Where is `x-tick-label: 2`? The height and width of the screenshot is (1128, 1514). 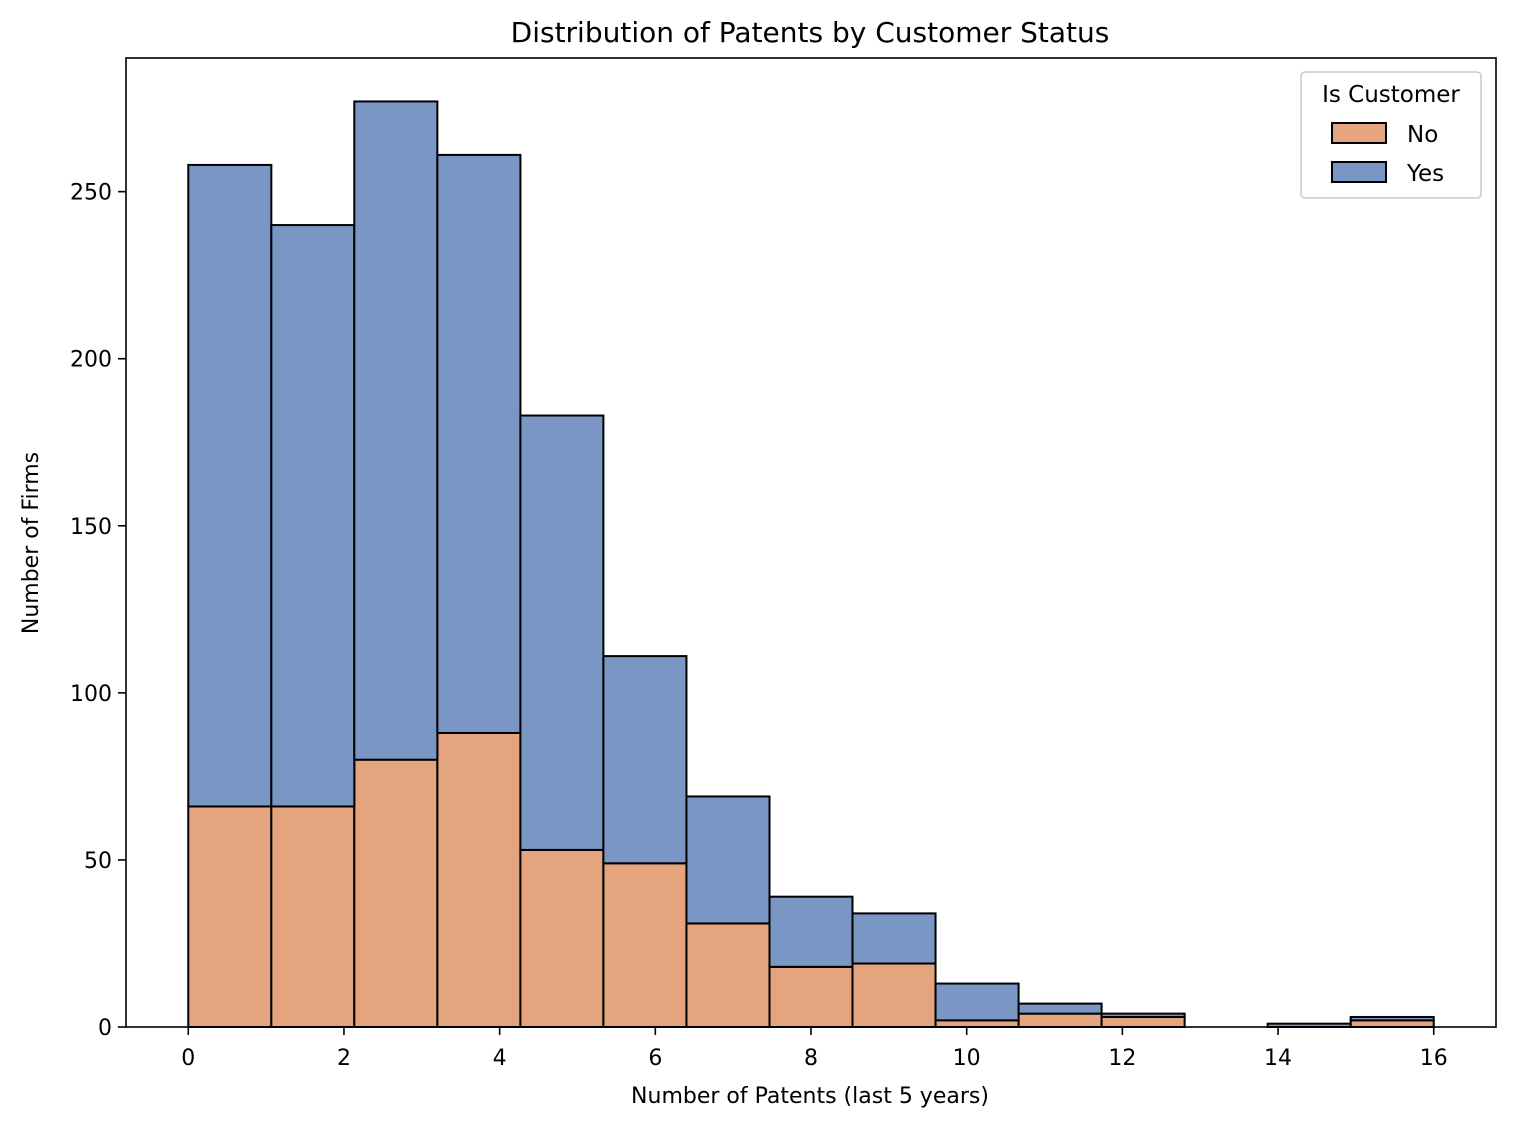 x-tick-label: 2 is located at coordinates (344, 1058).